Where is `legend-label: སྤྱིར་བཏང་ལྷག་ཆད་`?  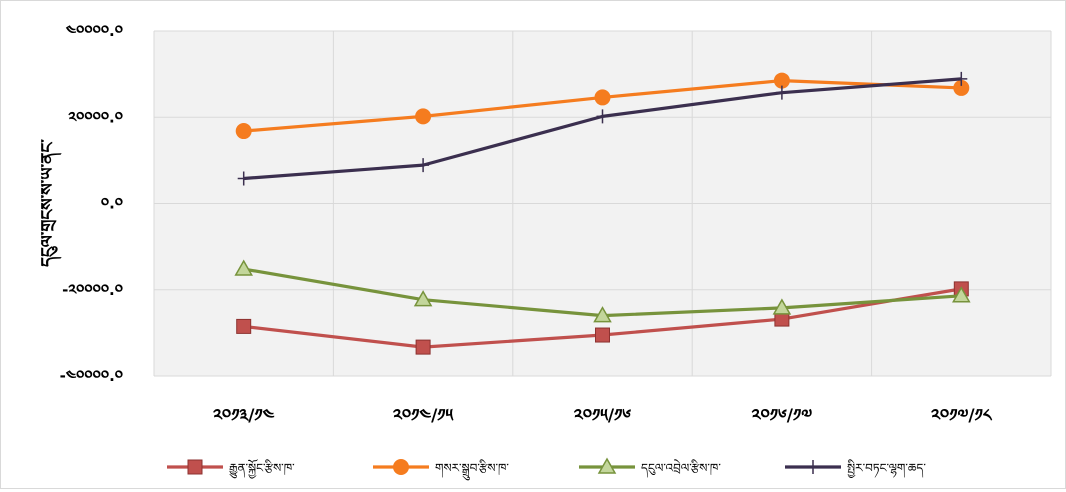 legend-label: སྤྱིར་བཏང་ལྷག་ཆད་ is located at coordinates (886, 468).